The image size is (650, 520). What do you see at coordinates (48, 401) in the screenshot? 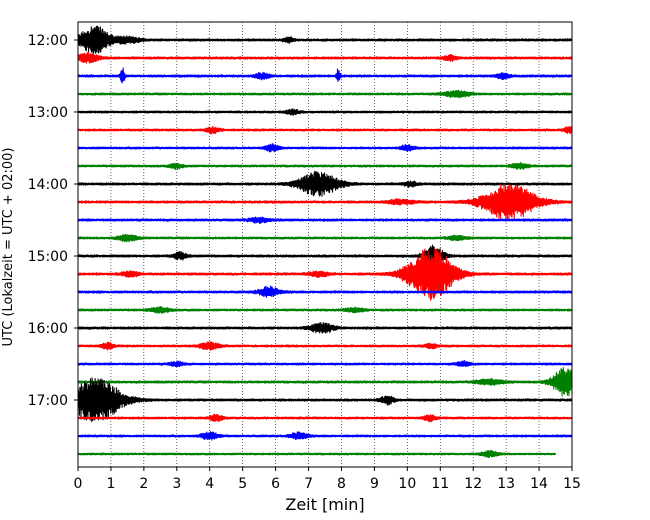
I see `y-tick-label: 17:00` at bounding box center [48, 401].